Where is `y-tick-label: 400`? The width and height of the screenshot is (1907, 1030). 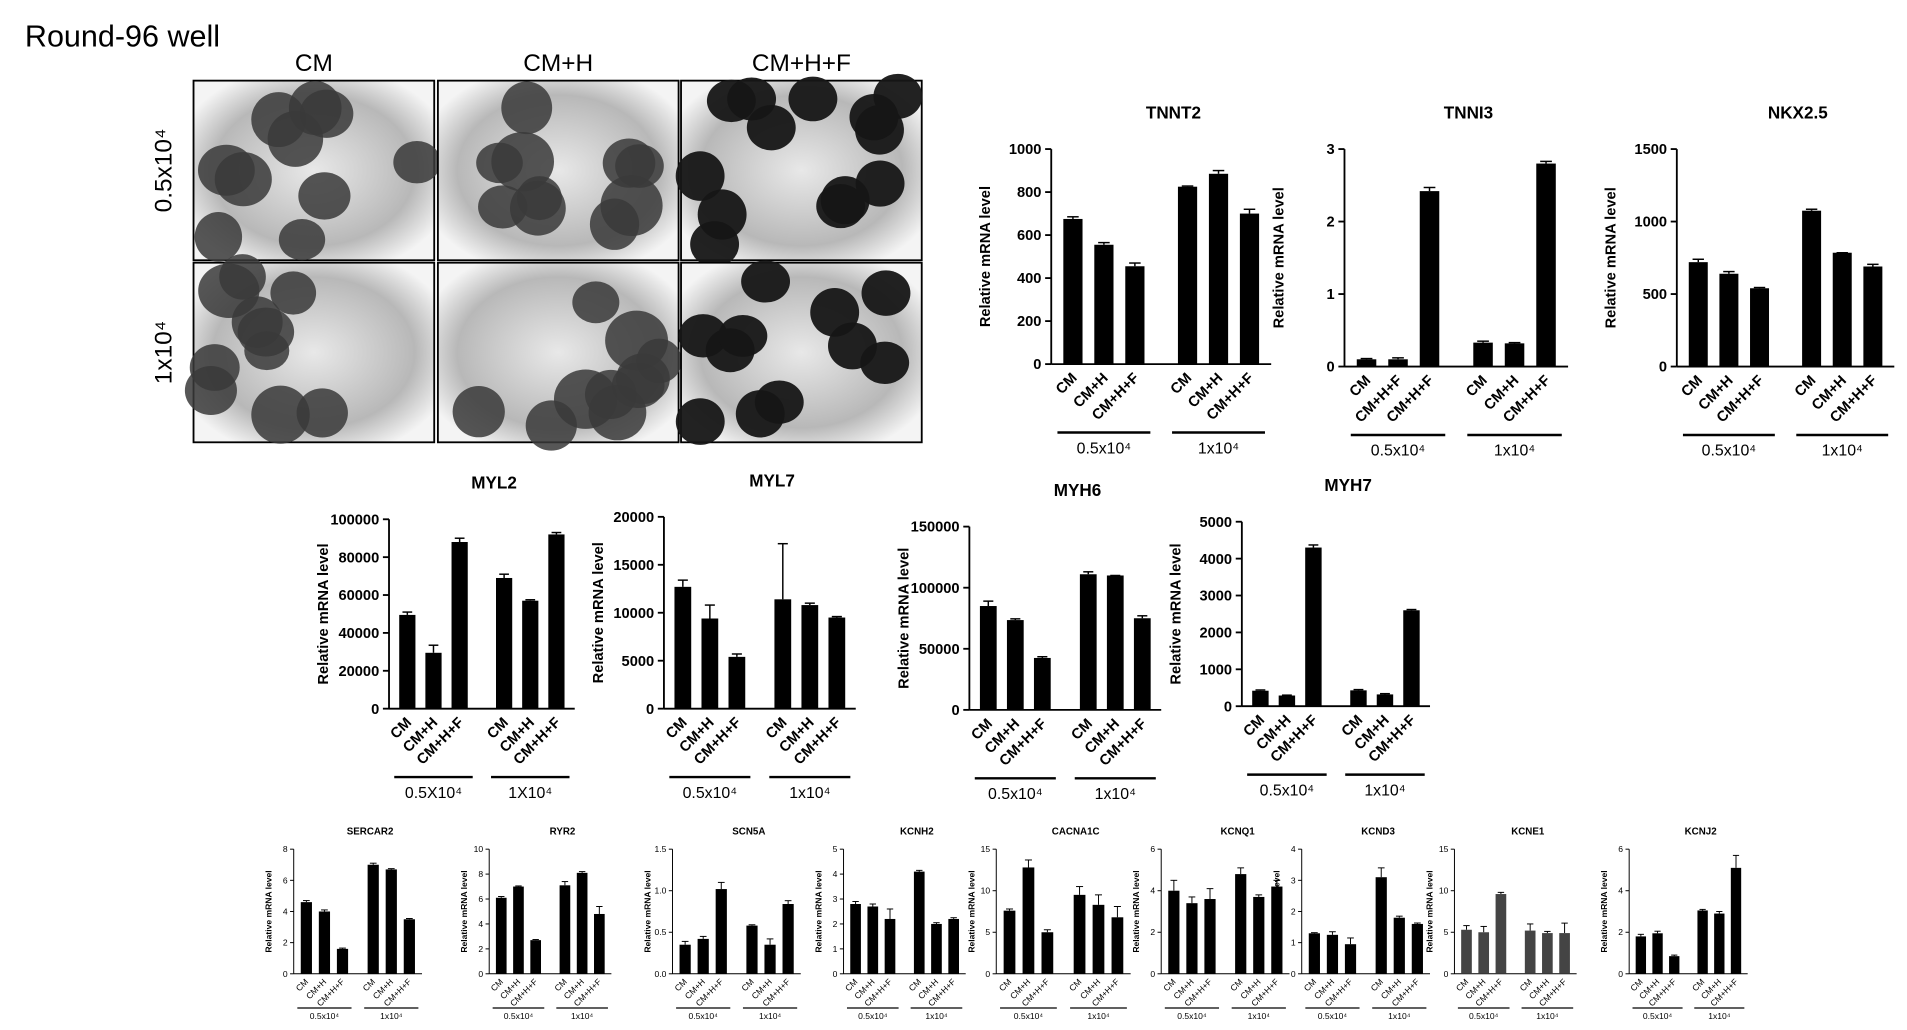
y-tick-label: 400 is located at coordinates (1029, 279).